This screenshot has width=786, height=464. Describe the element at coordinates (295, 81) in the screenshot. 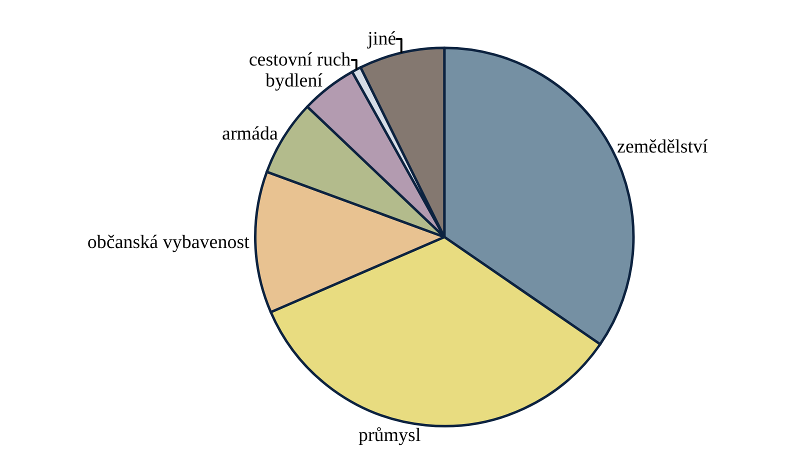

I see `slice-label: bydlení` at that location.